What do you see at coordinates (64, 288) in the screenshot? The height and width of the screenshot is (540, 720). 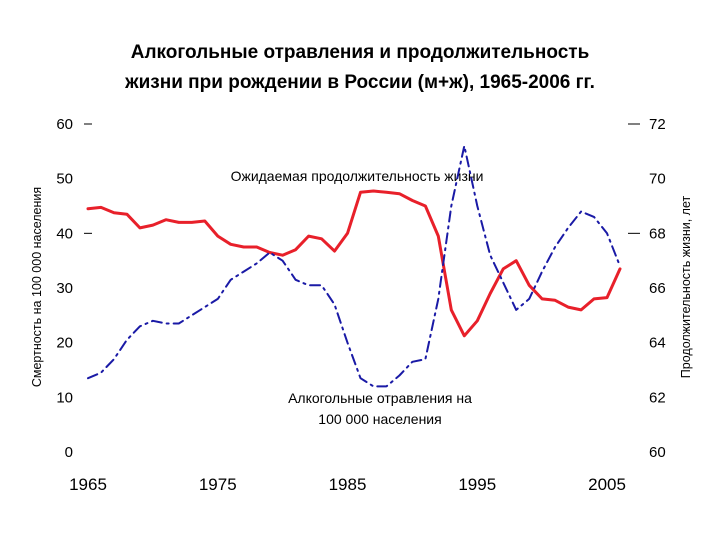 I see `left-tick-label: 30` at bounding box center [64, 288].